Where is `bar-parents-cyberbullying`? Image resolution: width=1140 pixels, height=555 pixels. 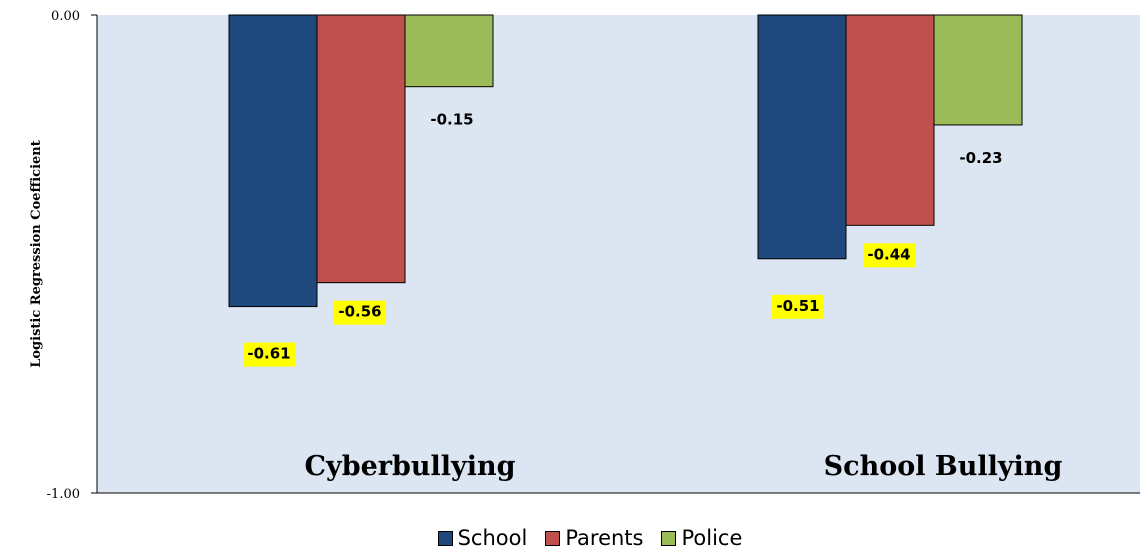 bar-parents-cyberbullying is located at coordinates (361, 149).